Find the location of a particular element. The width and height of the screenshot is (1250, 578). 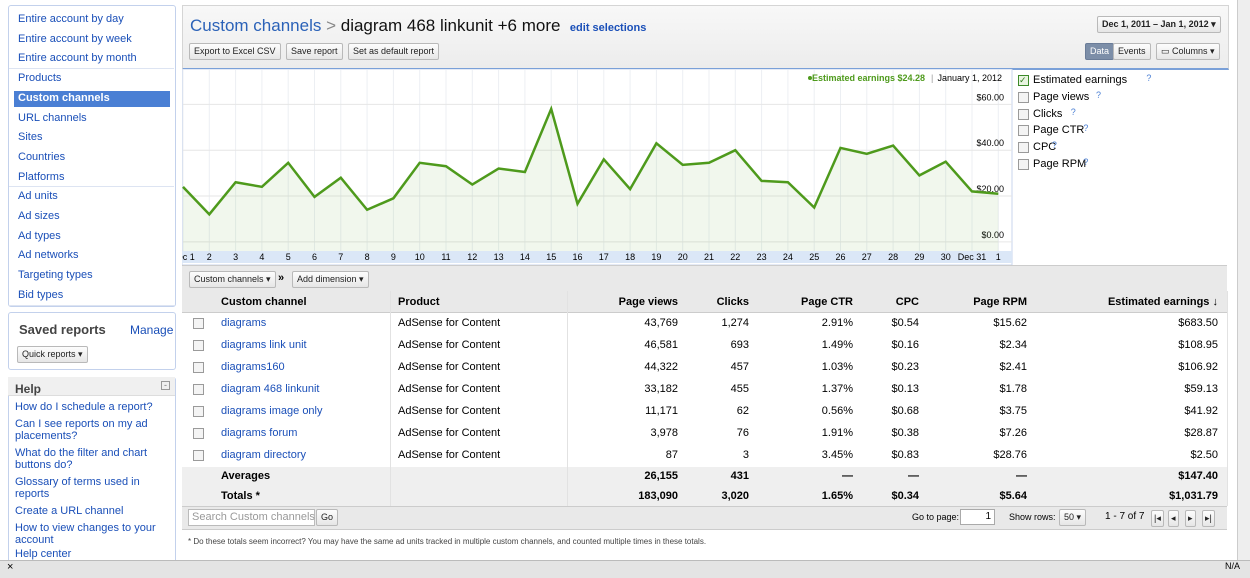

page-range: 1 - 7 of 7 is located at coordinates (1125, 516).